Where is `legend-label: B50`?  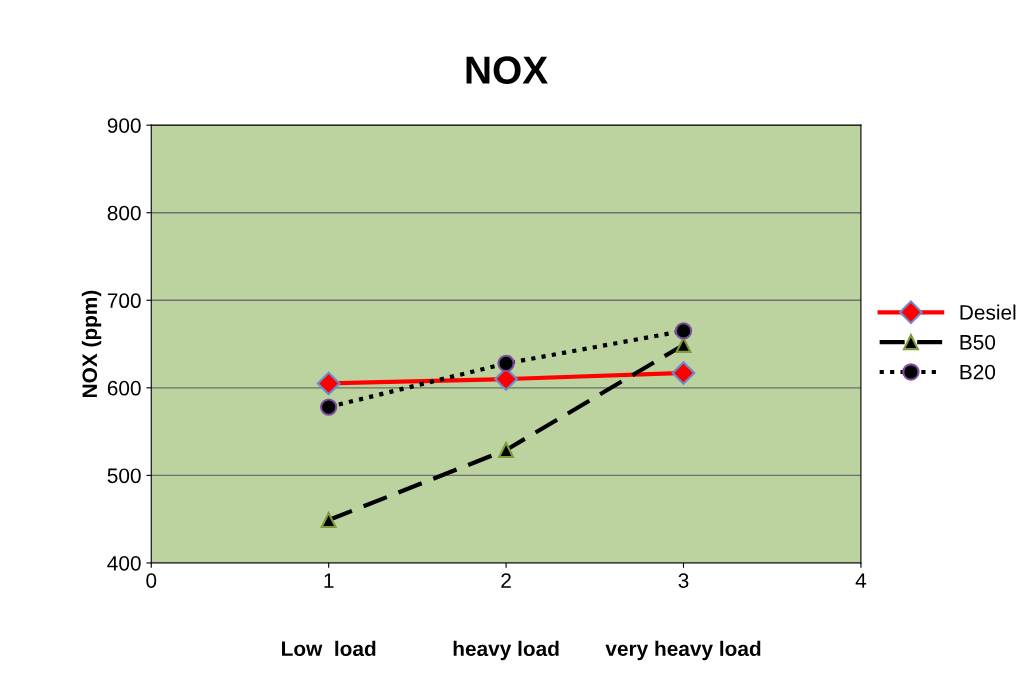 legend-label: B50 is located at coordinates (978, 342).